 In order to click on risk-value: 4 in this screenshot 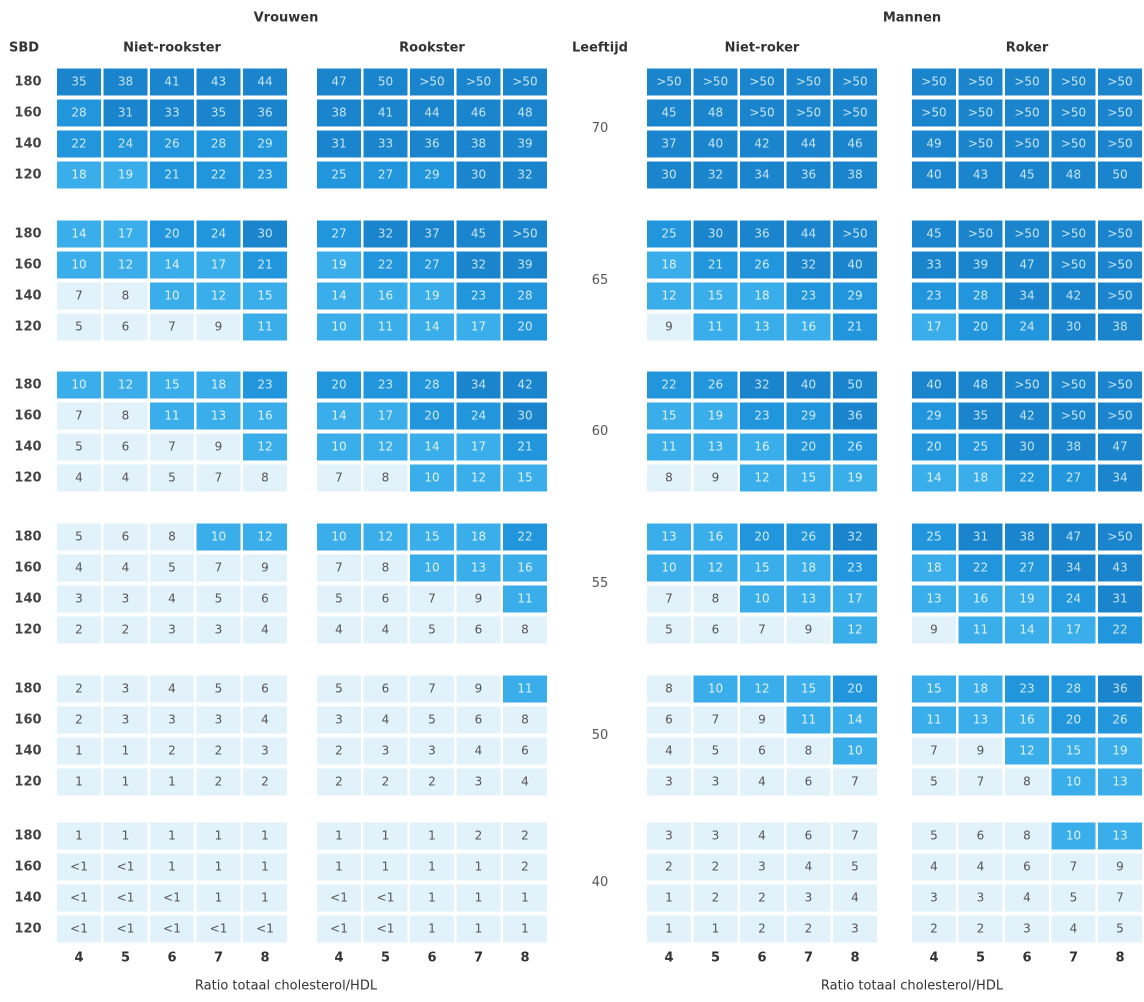, I will do `click(981, 867)`.